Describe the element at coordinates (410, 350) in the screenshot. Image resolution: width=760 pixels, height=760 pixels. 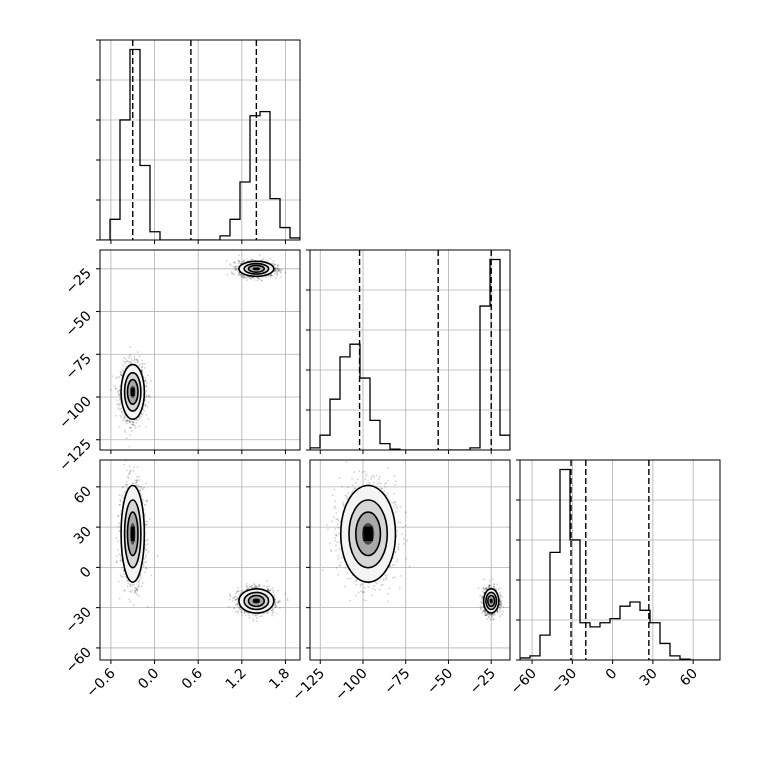
I see `grid-lines` at that location.